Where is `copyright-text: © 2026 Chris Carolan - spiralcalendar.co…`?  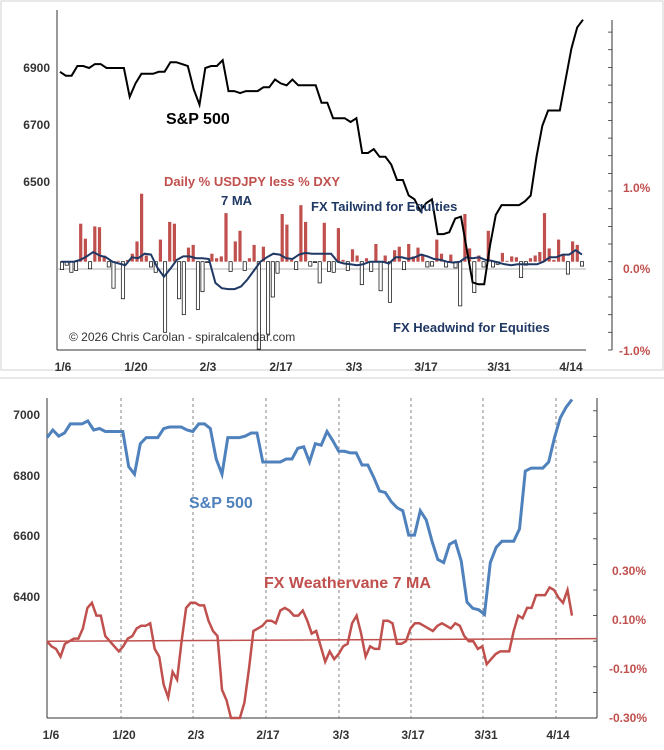
copyright-text: © 2026 Chris Carolan - spiralcalendar.co… is located at coordinates (182, 337).